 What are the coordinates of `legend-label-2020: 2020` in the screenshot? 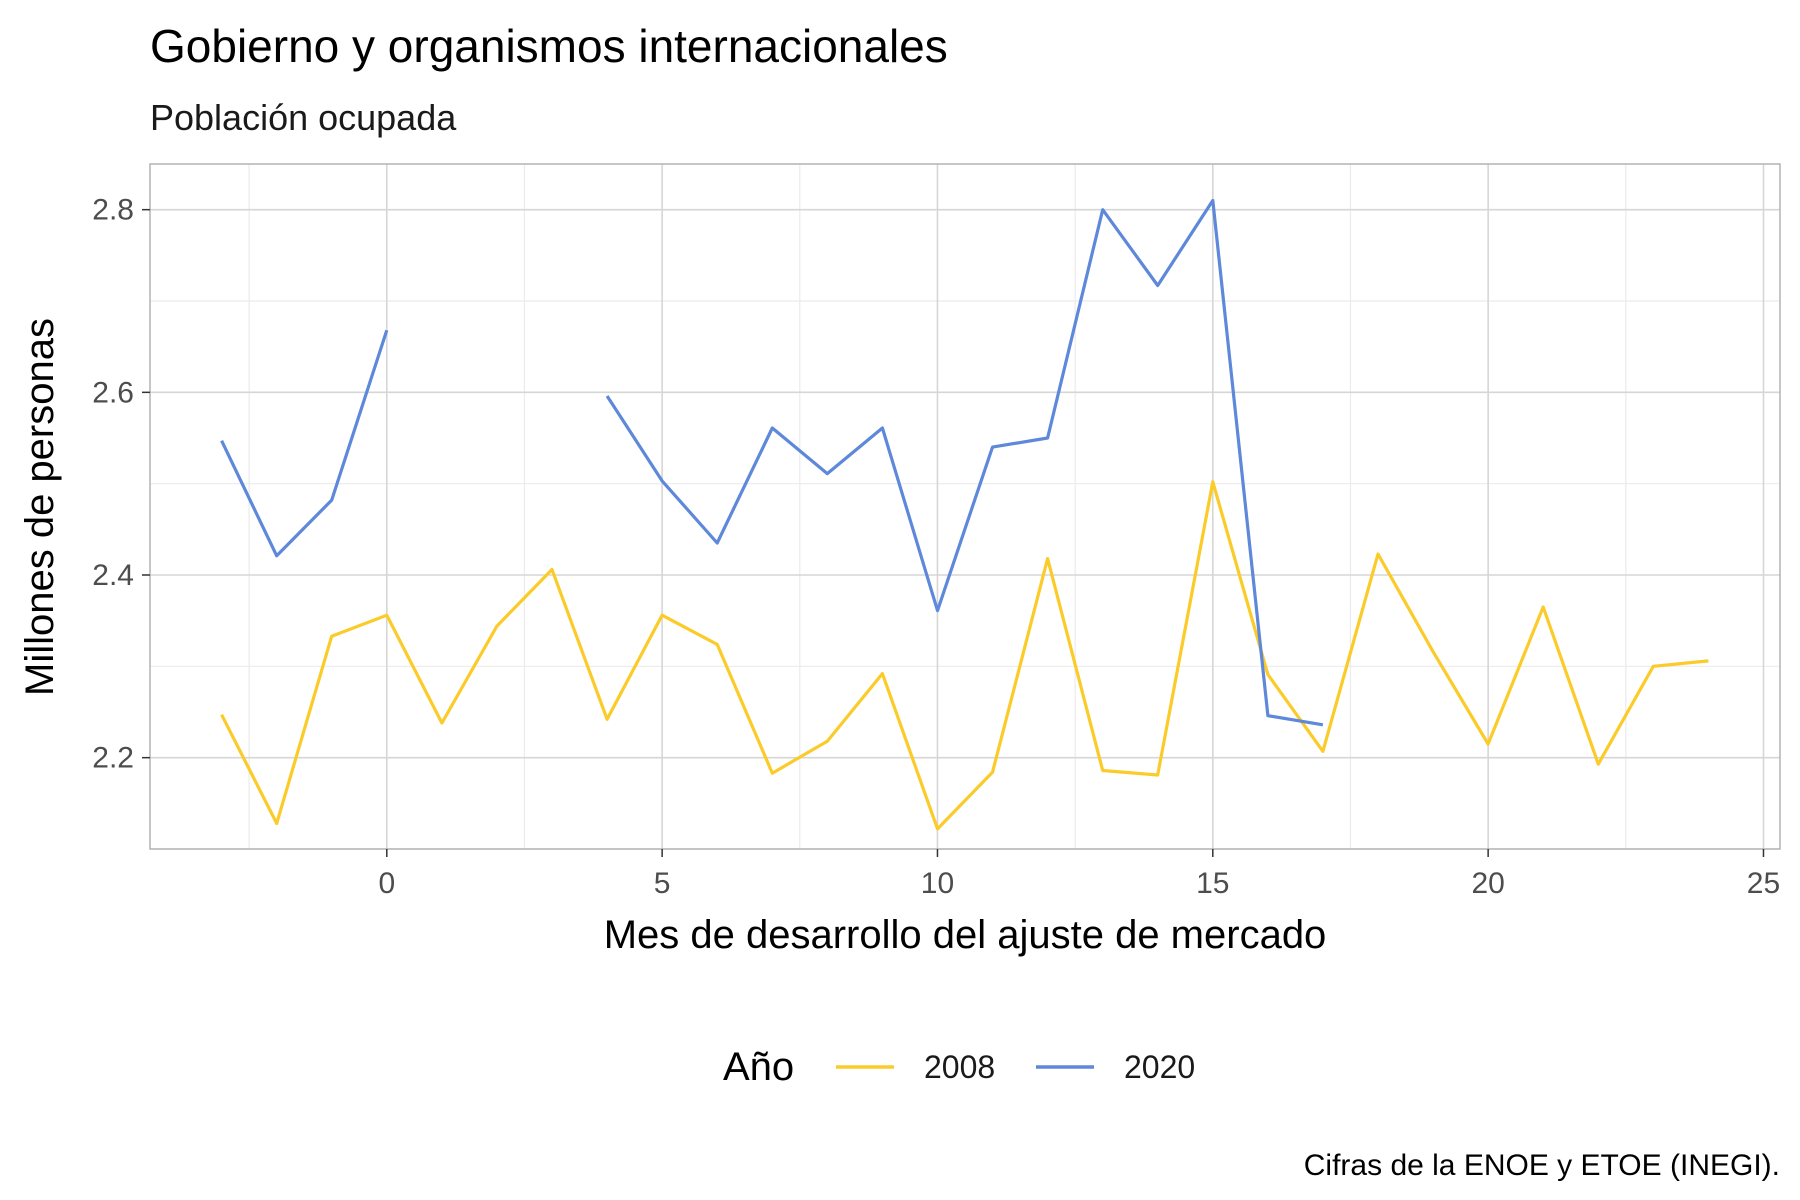 It's located at (1159, 1067).